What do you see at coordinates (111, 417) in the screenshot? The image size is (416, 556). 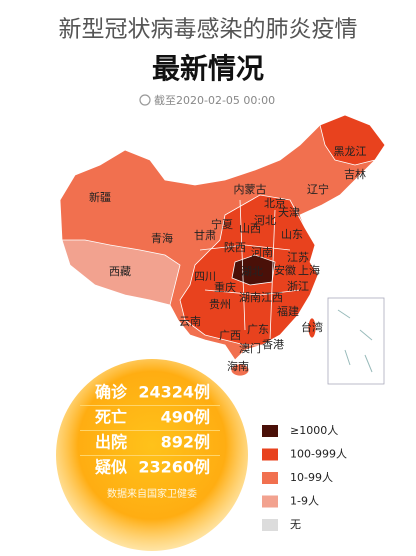 I see `stat-label: 死亡` at bounding box center [111, 417].